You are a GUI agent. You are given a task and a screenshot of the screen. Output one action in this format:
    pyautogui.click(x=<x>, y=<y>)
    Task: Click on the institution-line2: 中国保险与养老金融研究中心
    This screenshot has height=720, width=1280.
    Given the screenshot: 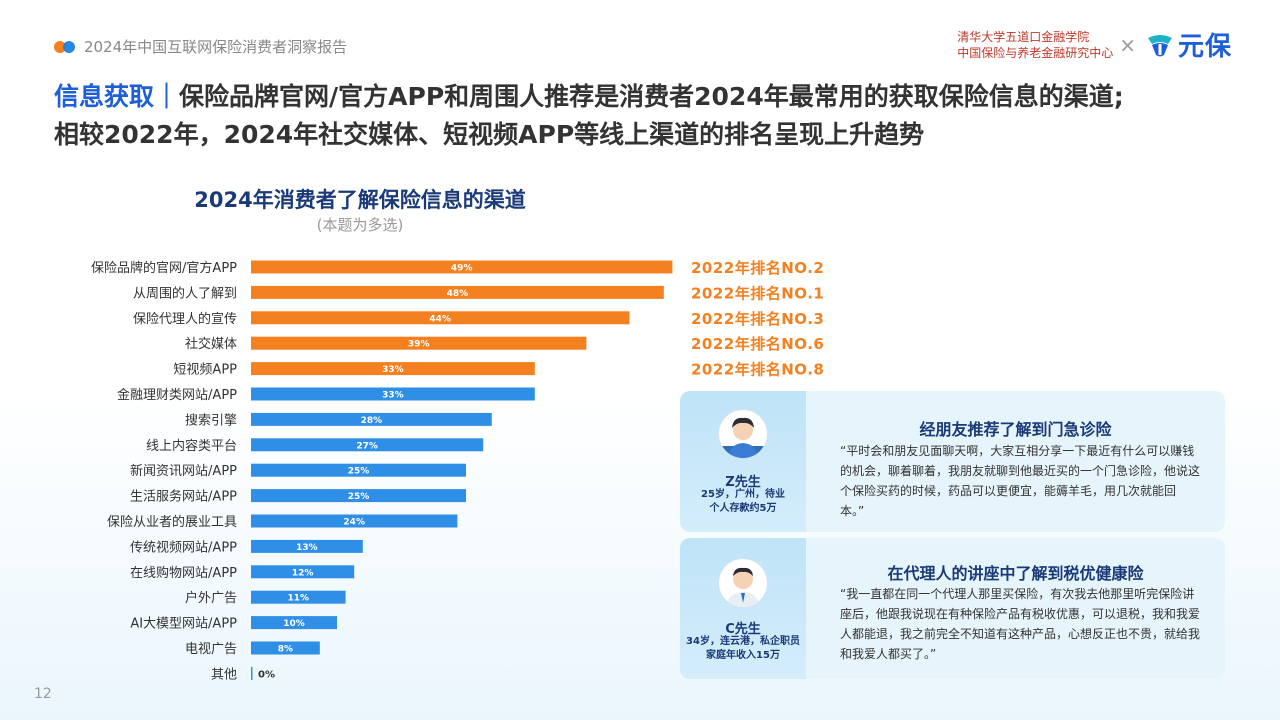 What is the action you would take?
    pyautogui.click(x=1035, y=52)
    